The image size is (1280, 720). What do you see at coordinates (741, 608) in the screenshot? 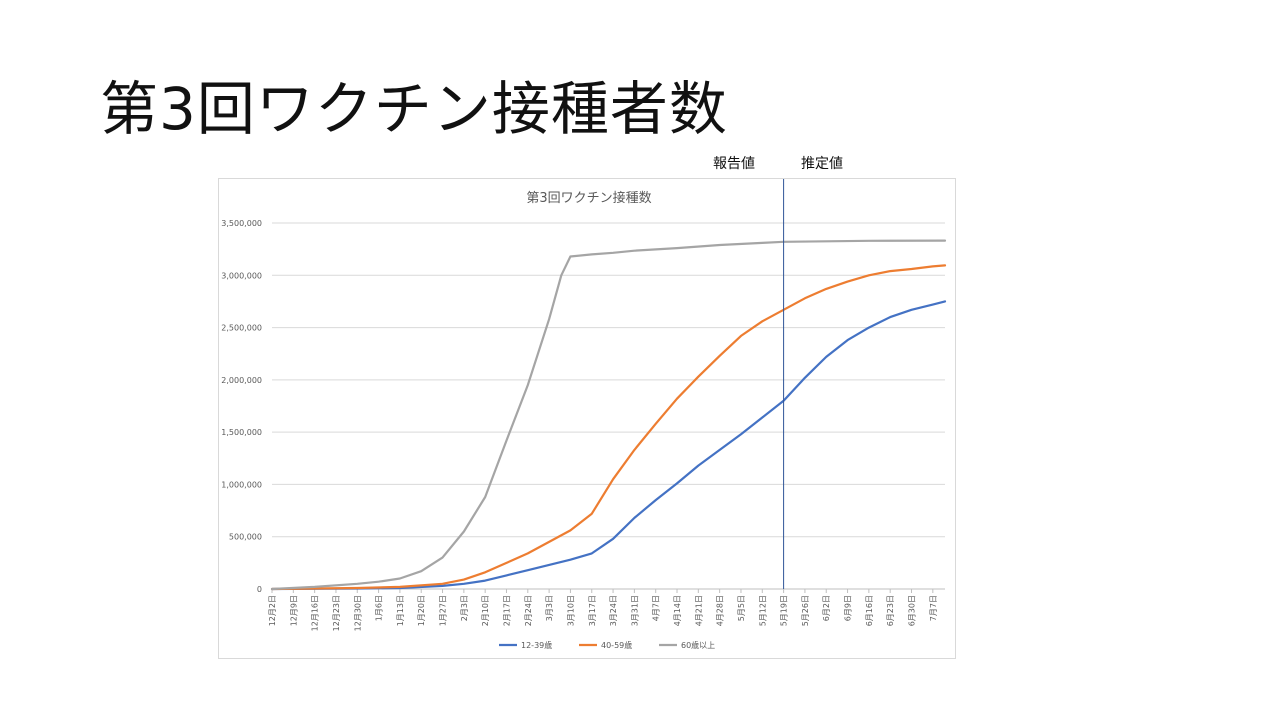
I see `x-tick-label: 5月5日` at bounding box center [741, 608].